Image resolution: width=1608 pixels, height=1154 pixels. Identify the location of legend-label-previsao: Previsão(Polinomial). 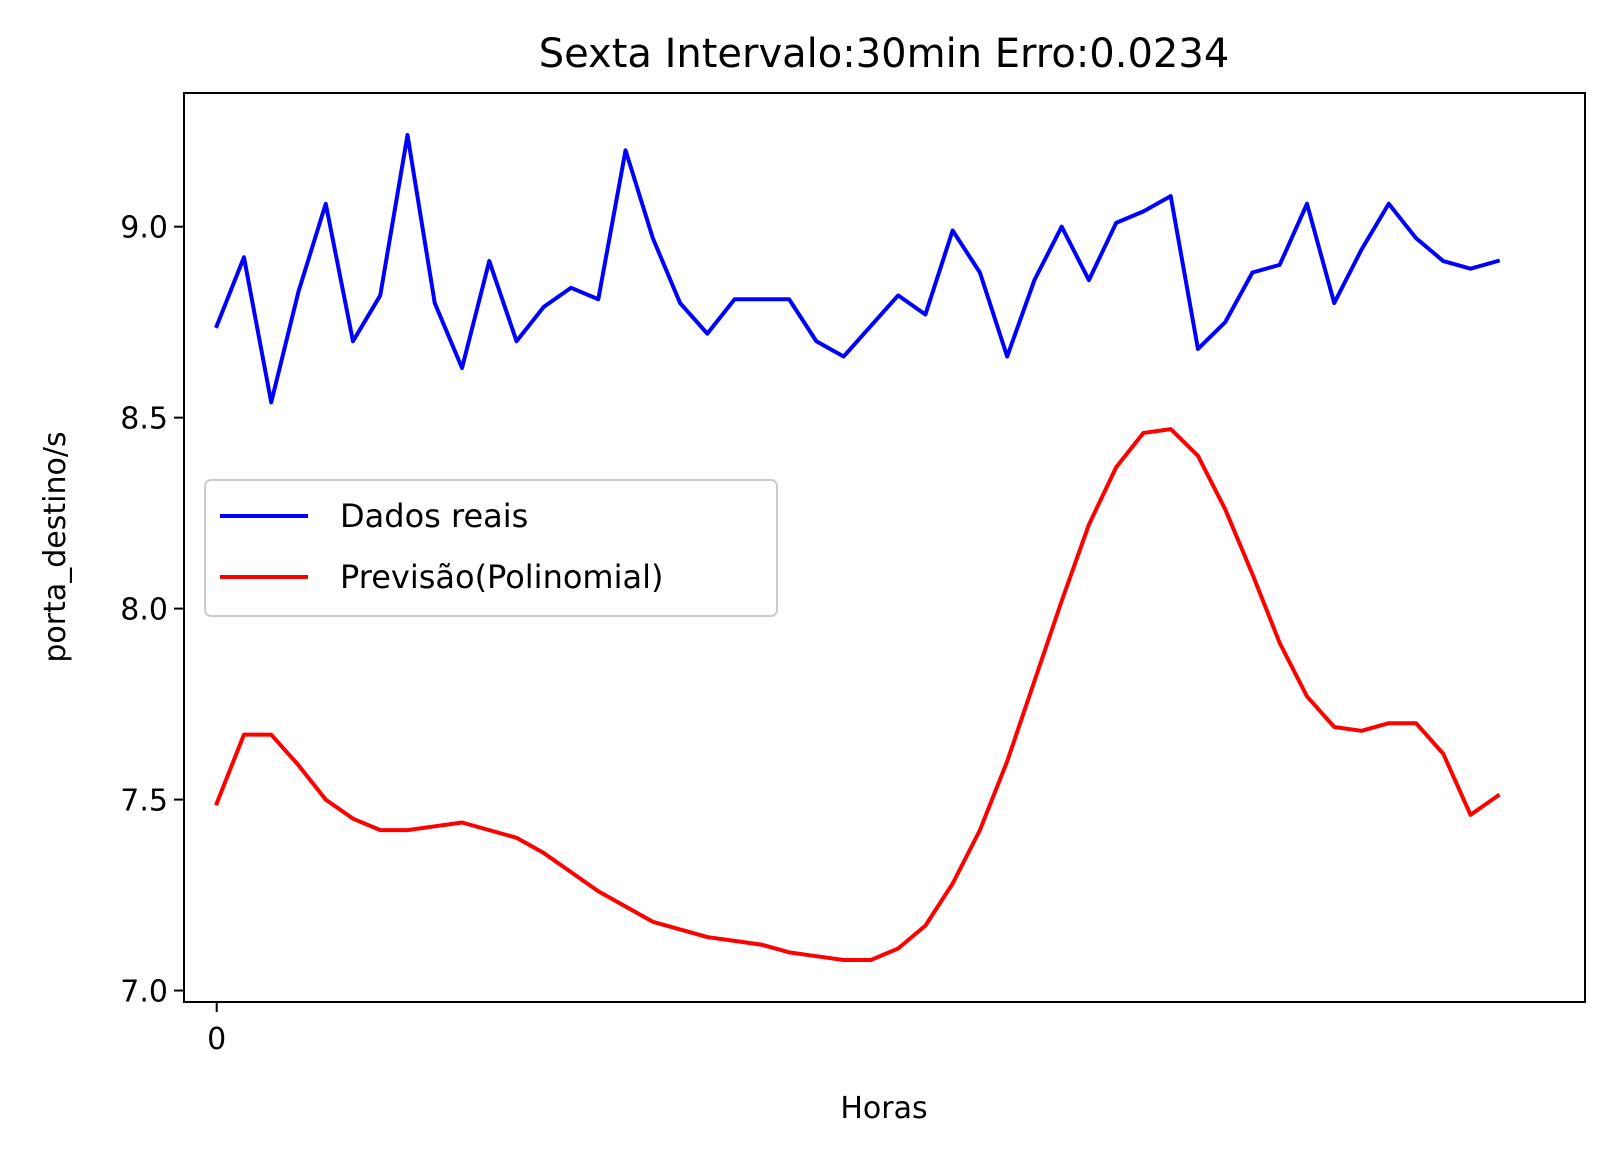
(501, 577).